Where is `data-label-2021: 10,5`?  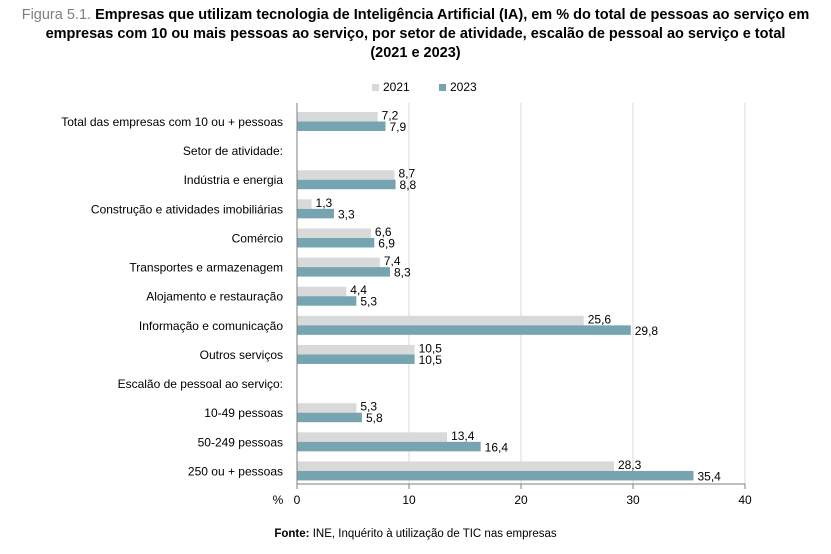
data-label-2021: 10,5 is located at coordinates (431, 348).